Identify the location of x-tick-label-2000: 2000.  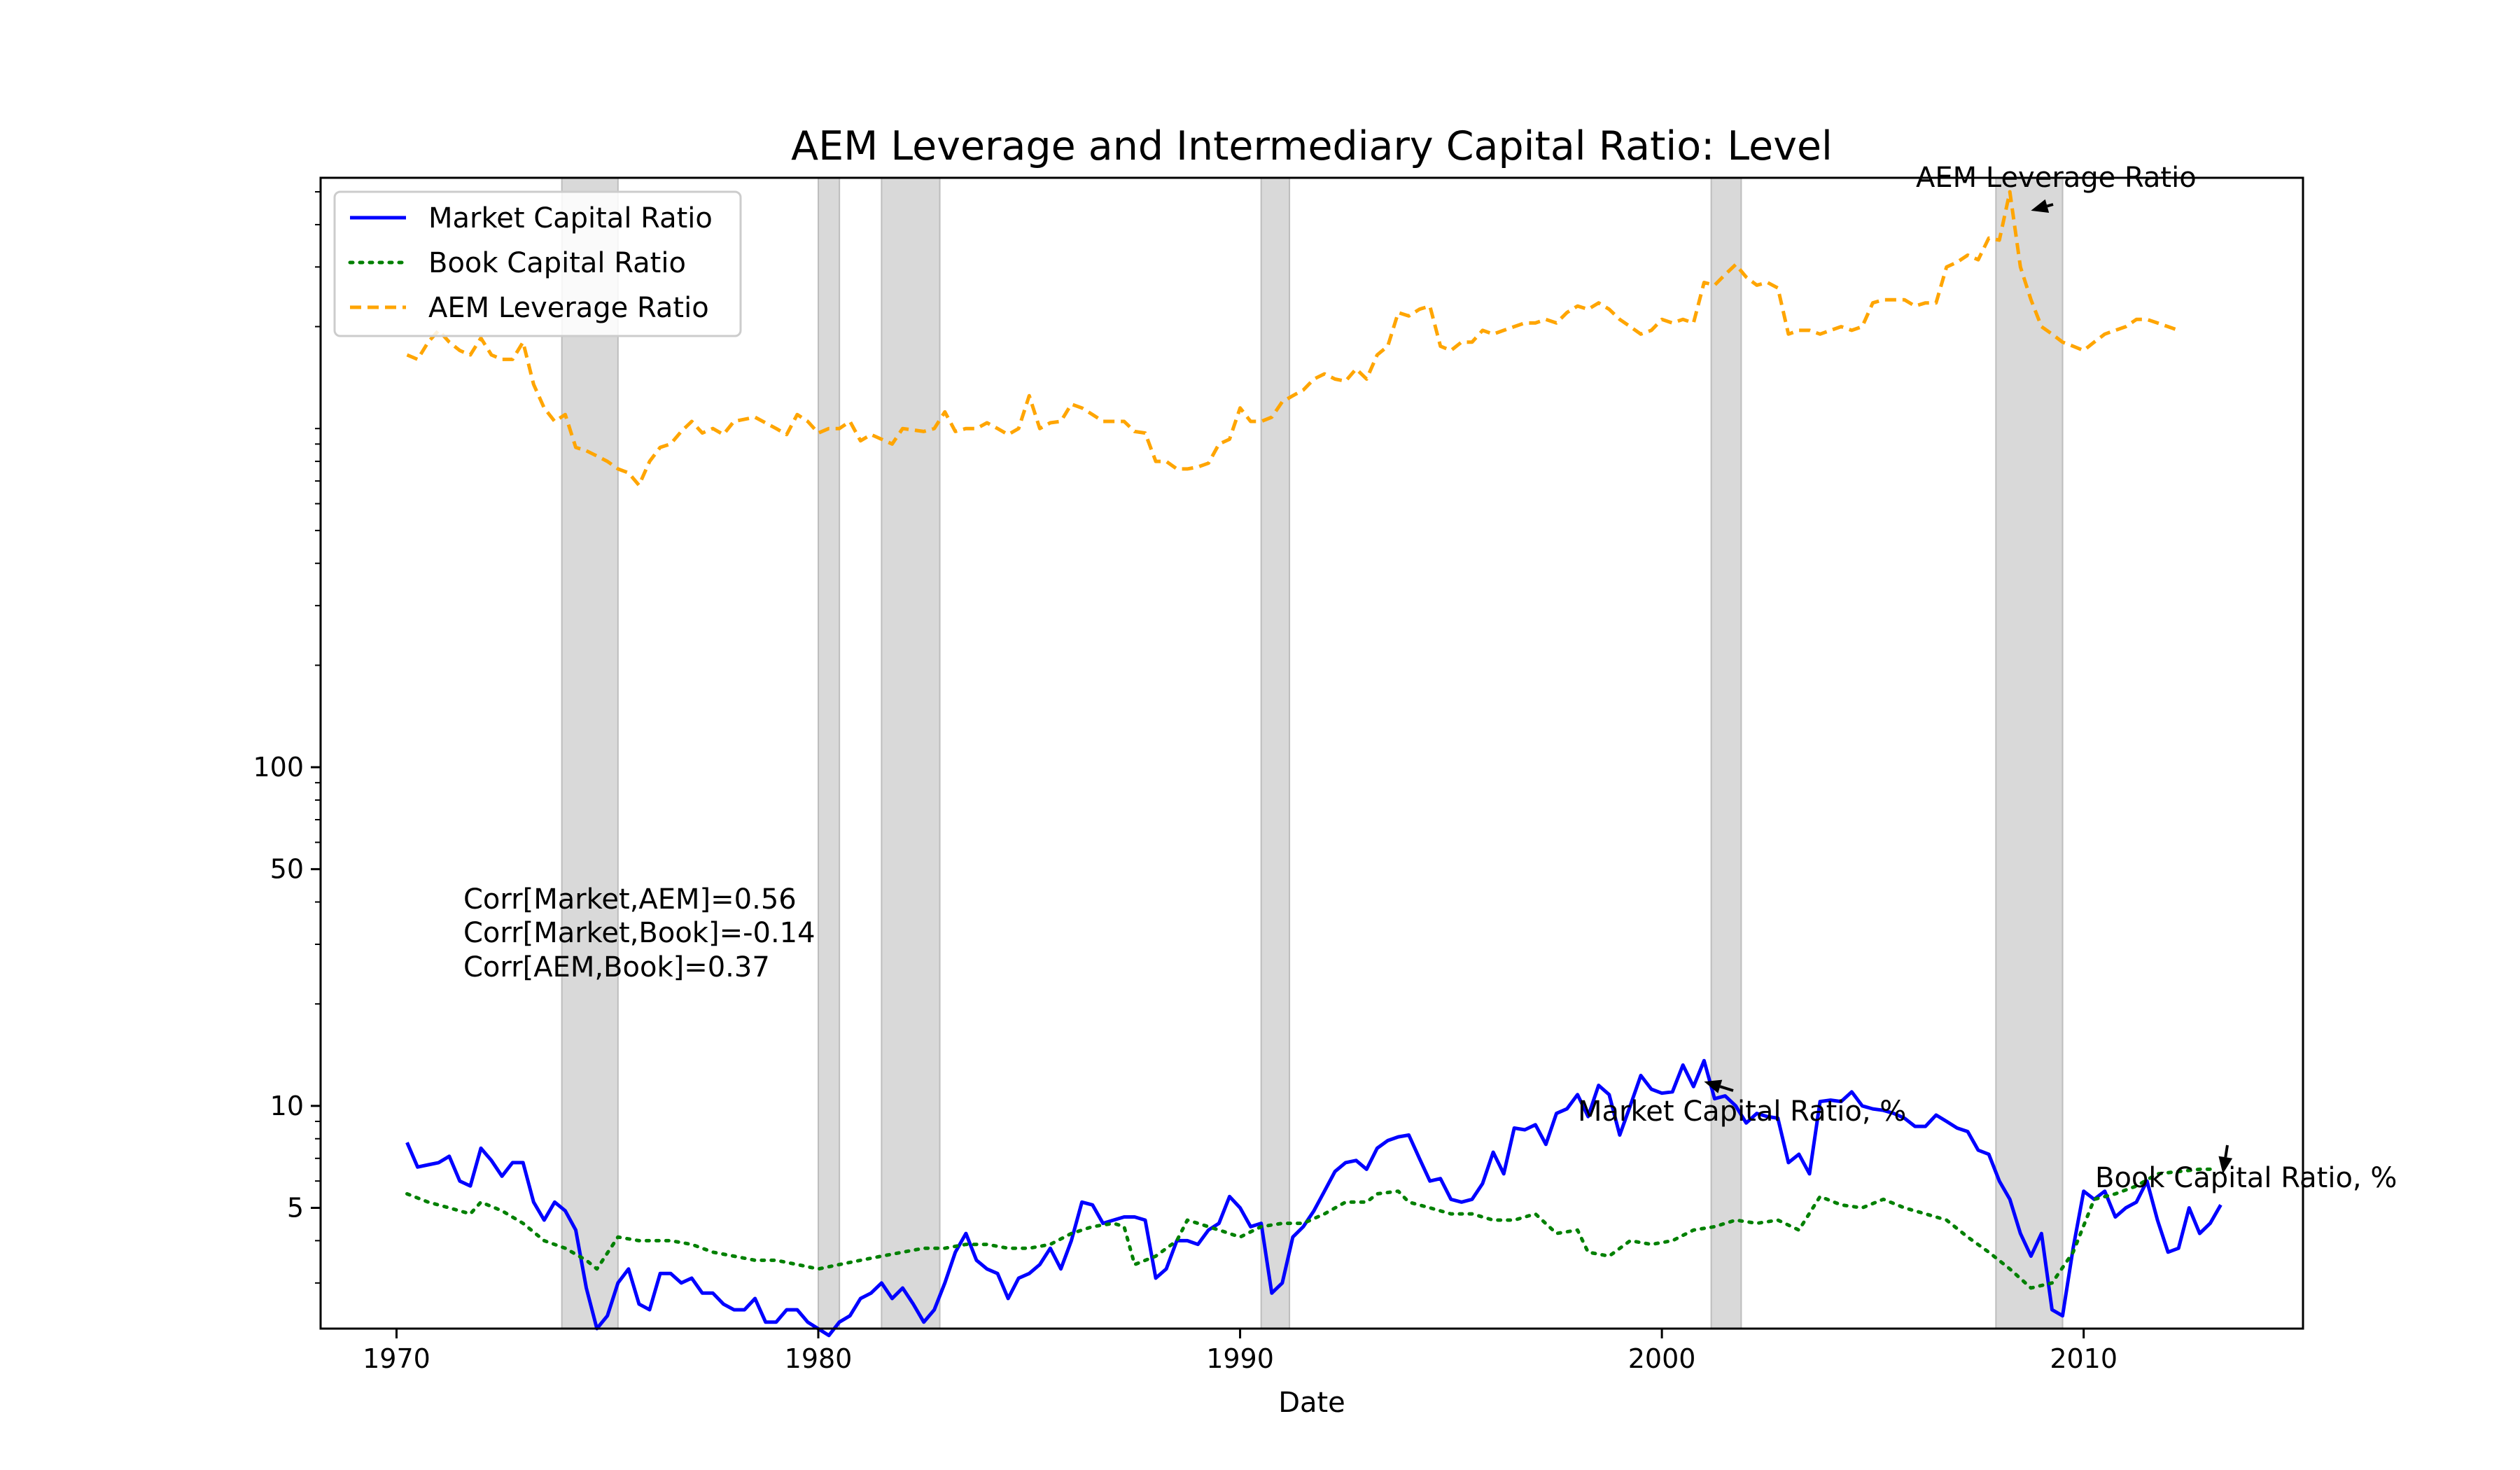
(1662, 1358).